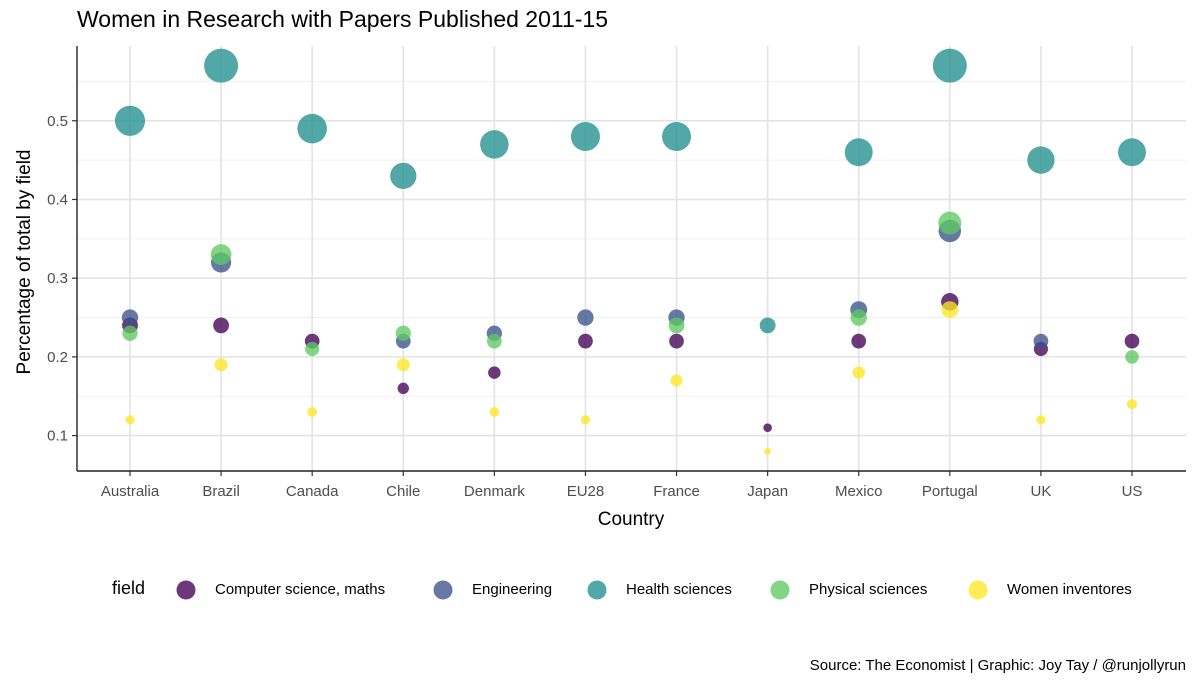  I want to click on legend-key-health-sciences, so click(597, 590).